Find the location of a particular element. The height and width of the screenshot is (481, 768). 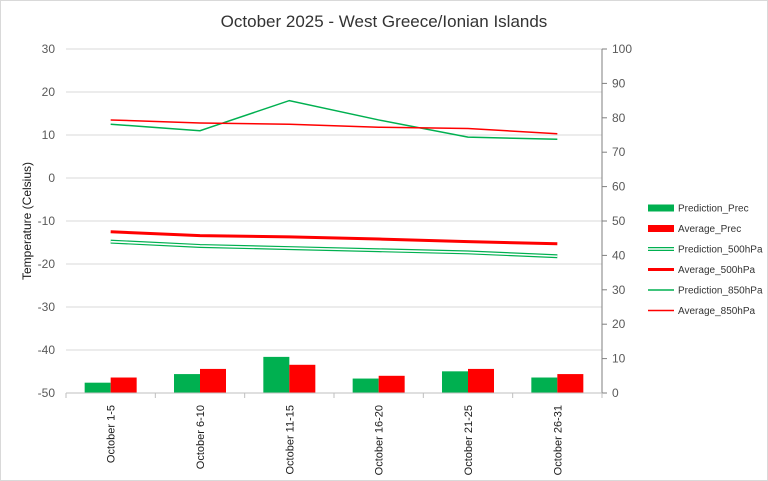

y-tick-label: 0 is located at coordinates (51, 178).